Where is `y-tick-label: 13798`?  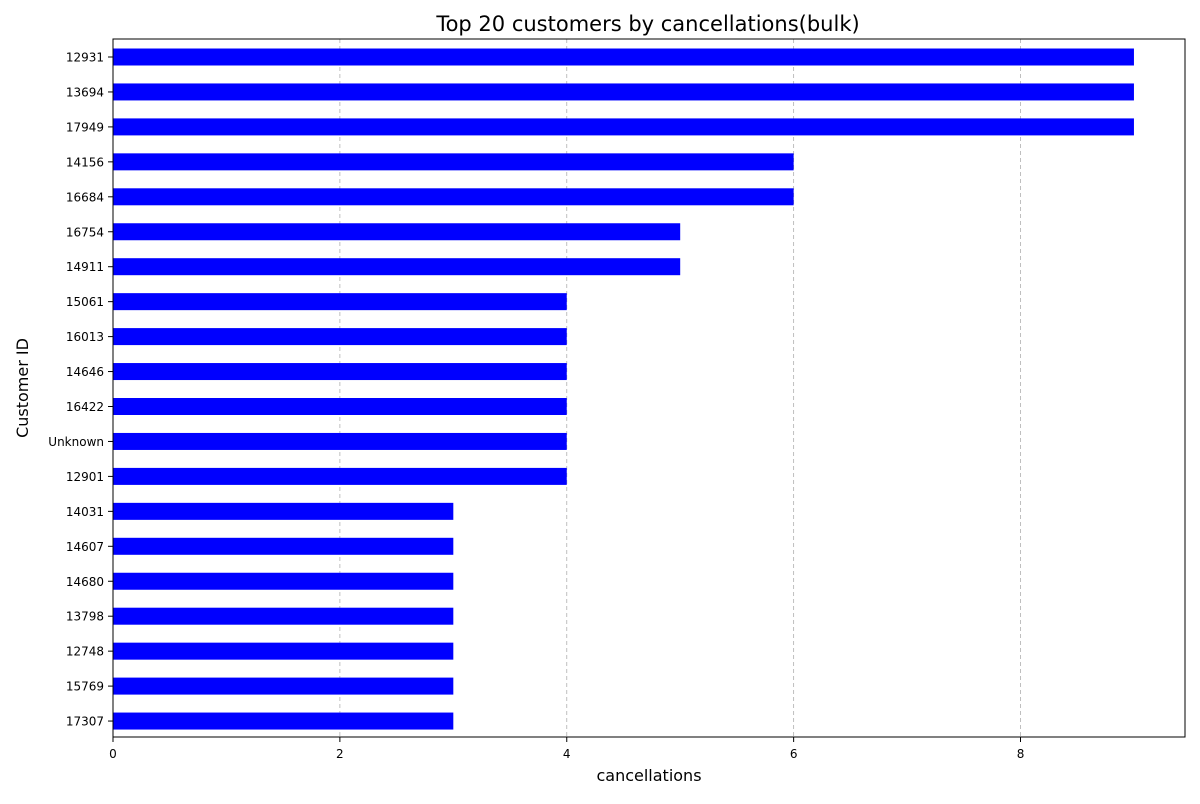 y-tick-label: 13798 is located at coordinates (85, 617).